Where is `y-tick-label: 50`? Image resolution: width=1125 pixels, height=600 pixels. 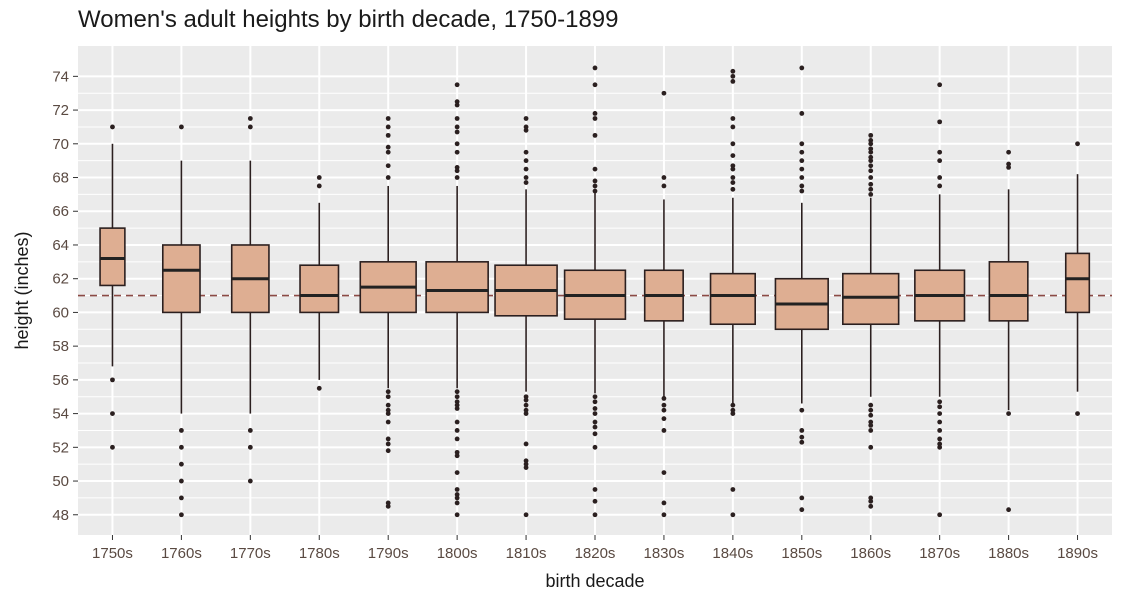
y-tick-label: 50 is located at coordinates (60, 481).